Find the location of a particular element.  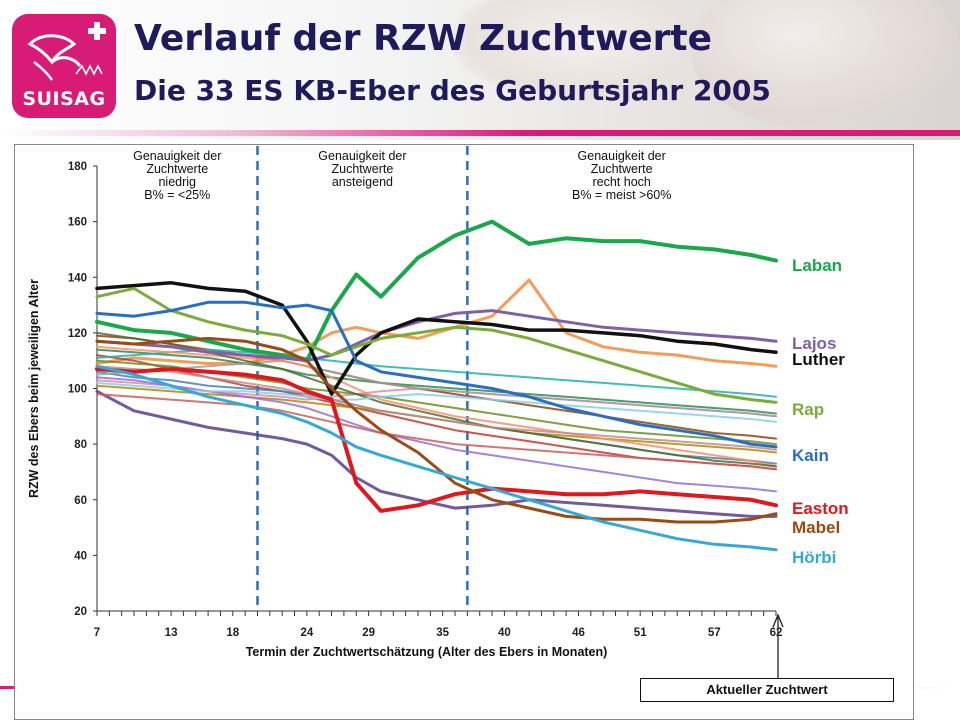

series-label: Luther is located at coordinates (818, 359).